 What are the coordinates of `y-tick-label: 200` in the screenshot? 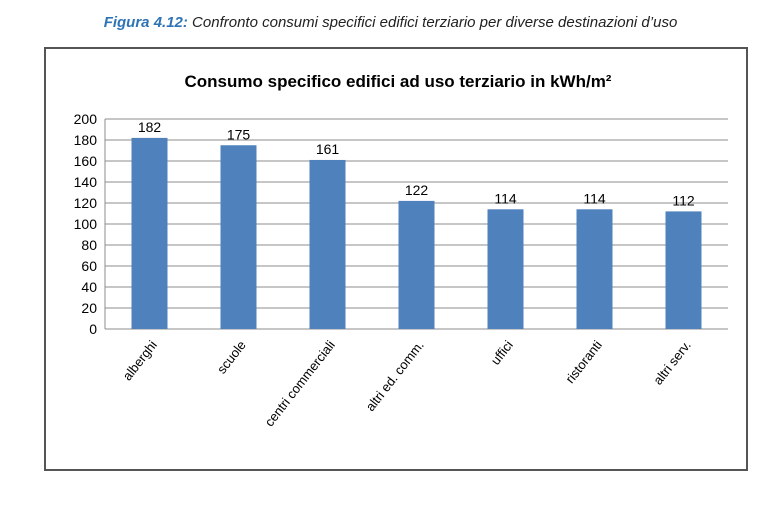 It's located at (86, 119).